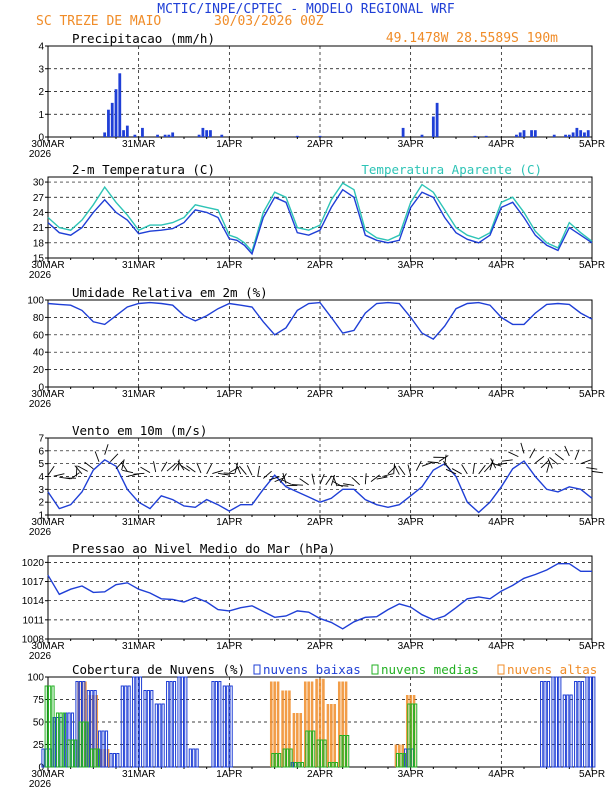  What do you see at coordinates (39, 243) in the screenshot?
I see `y-tick-label: 18` at bounding box center [39, 243].